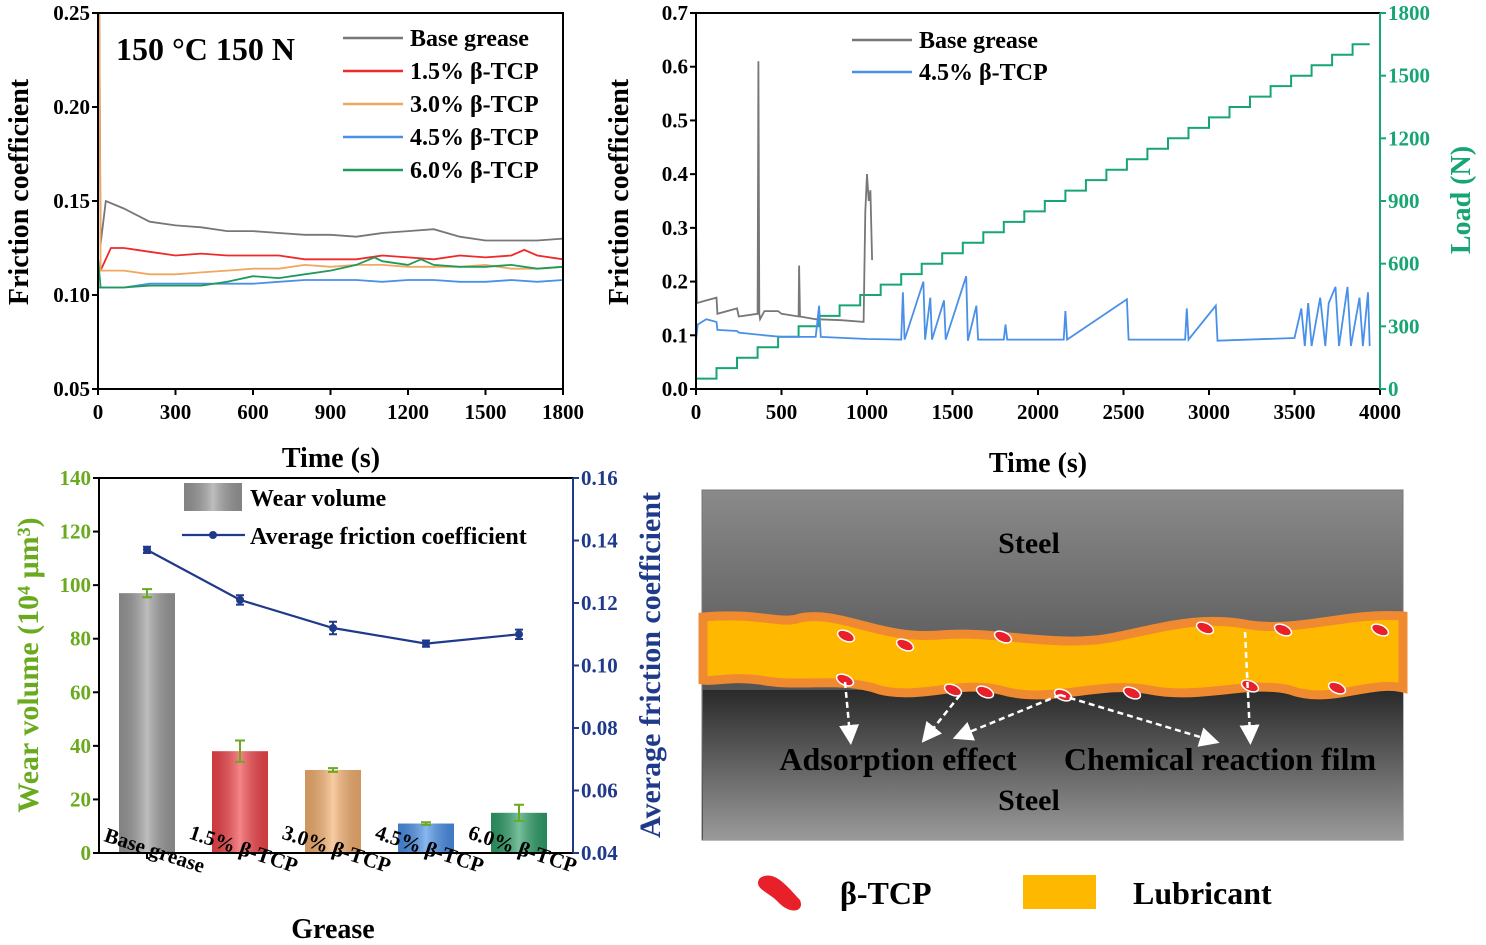 Image resolution: width=1486 pixels, height=945 pixels. I want to click on y2-tick-label: 0.04, so click(599, 853).